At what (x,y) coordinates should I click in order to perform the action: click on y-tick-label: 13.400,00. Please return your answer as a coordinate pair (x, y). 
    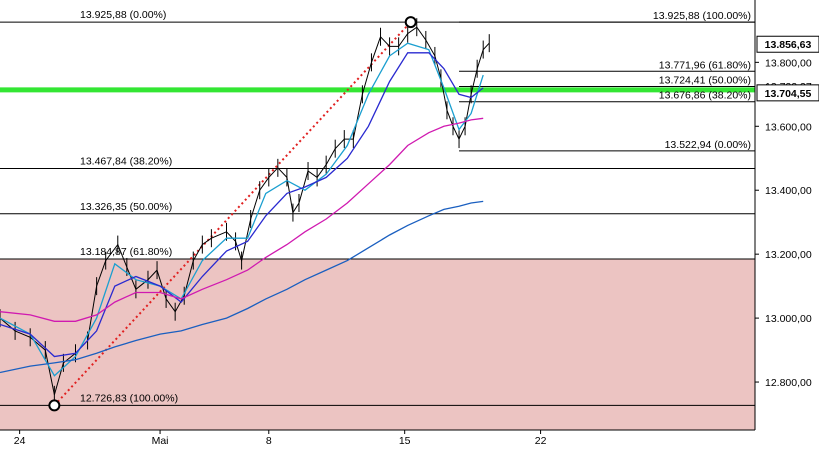
    Looking at the image, I should click on (788, 191).